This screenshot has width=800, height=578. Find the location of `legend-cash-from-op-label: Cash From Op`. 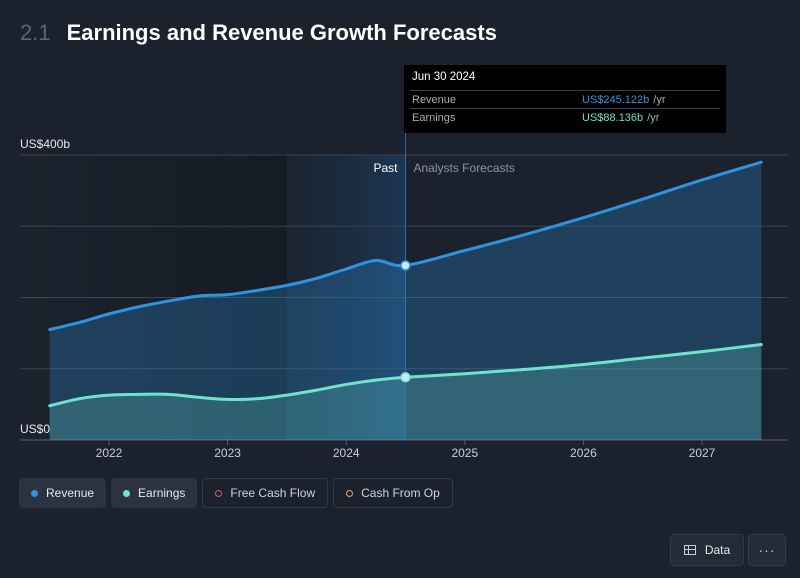

legend-cash-from-op-label: Cash From Op is located at coordinates (400, 493).